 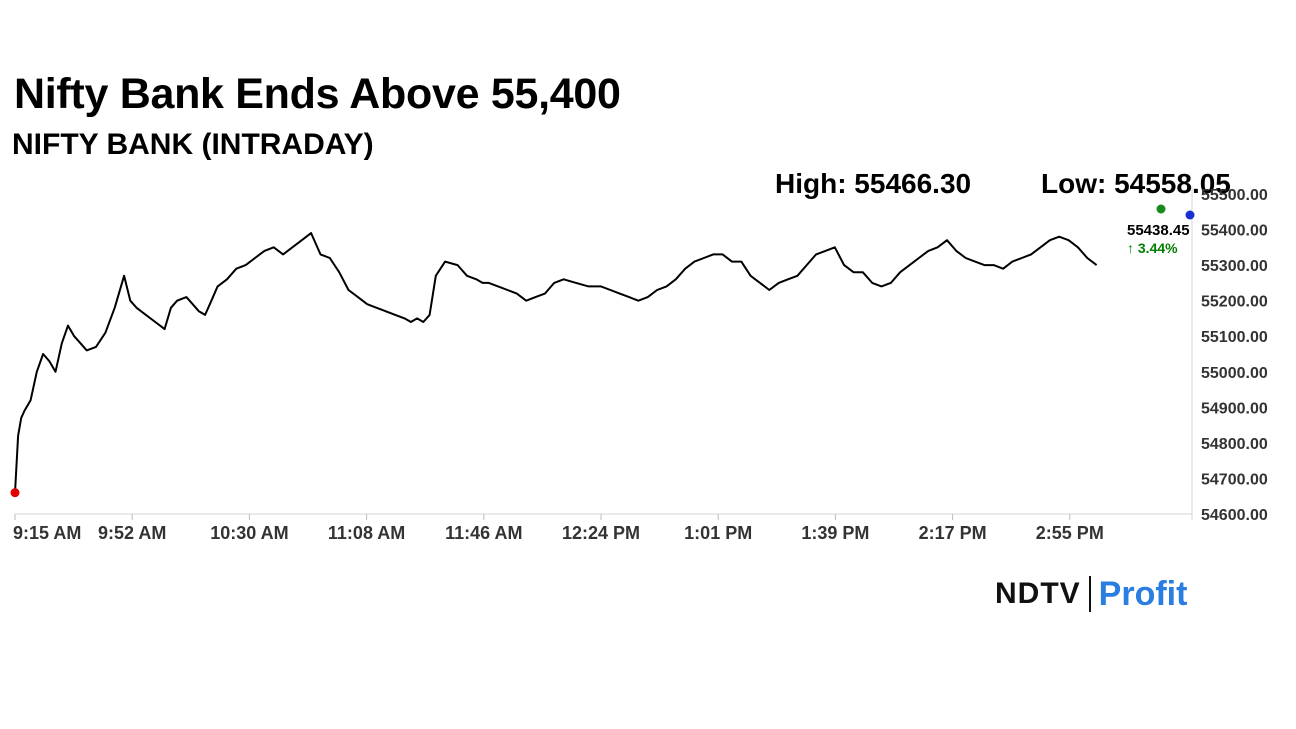 I want to click on y-tick-label: 55300.00, so click(x=1234, y=266).